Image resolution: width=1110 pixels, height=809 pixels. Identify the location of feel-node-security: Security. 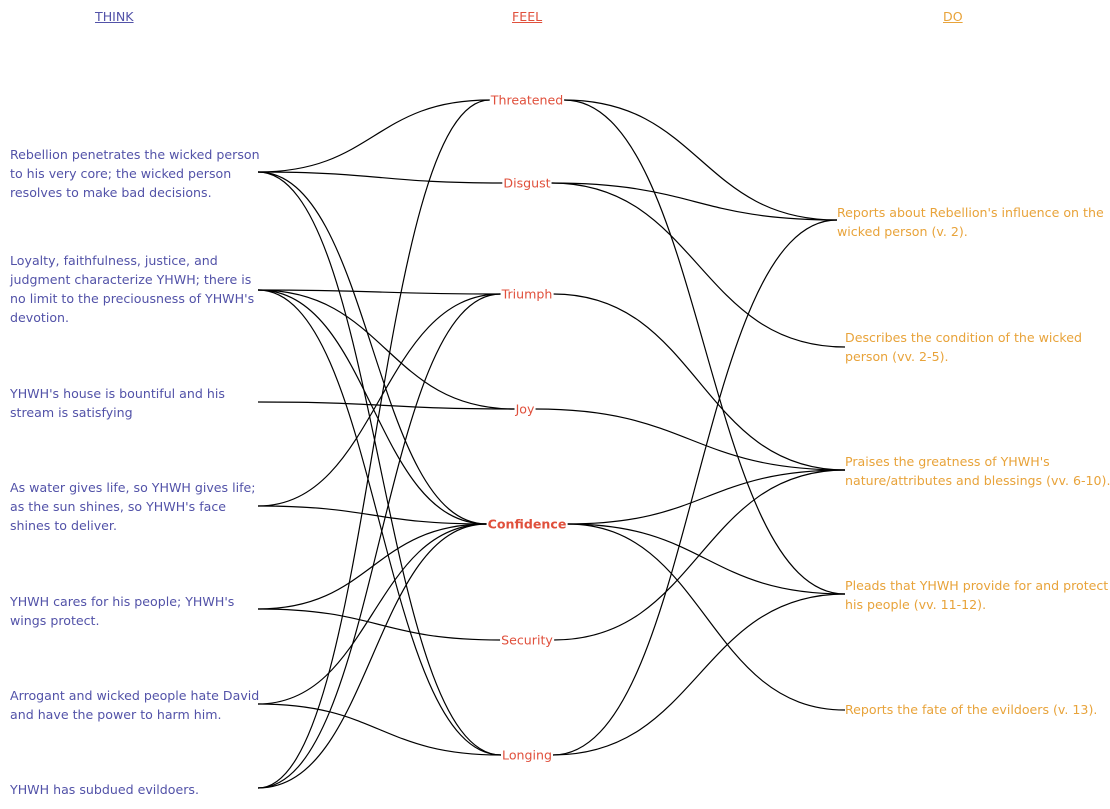
(527, 640).